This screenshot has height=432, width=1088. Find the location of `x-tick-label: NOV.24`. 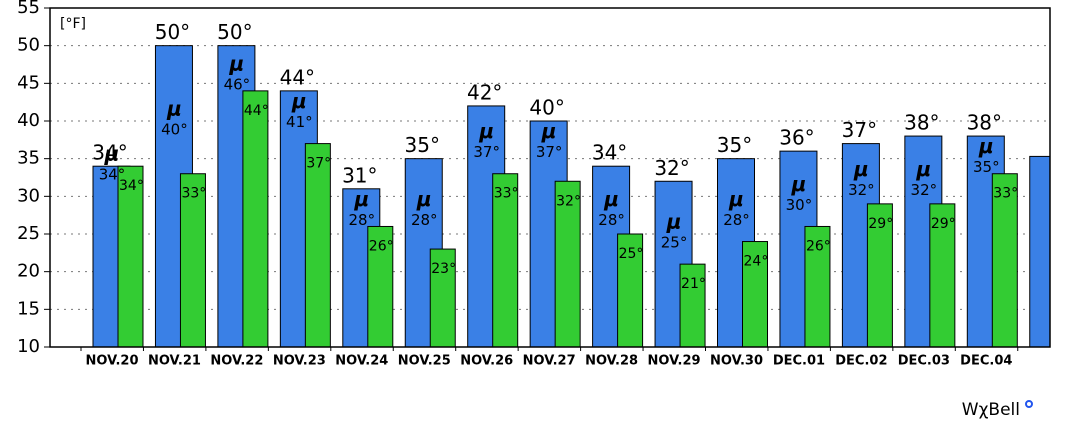

x-tick-label: NOV.24 is located at coordinates (361, 361).